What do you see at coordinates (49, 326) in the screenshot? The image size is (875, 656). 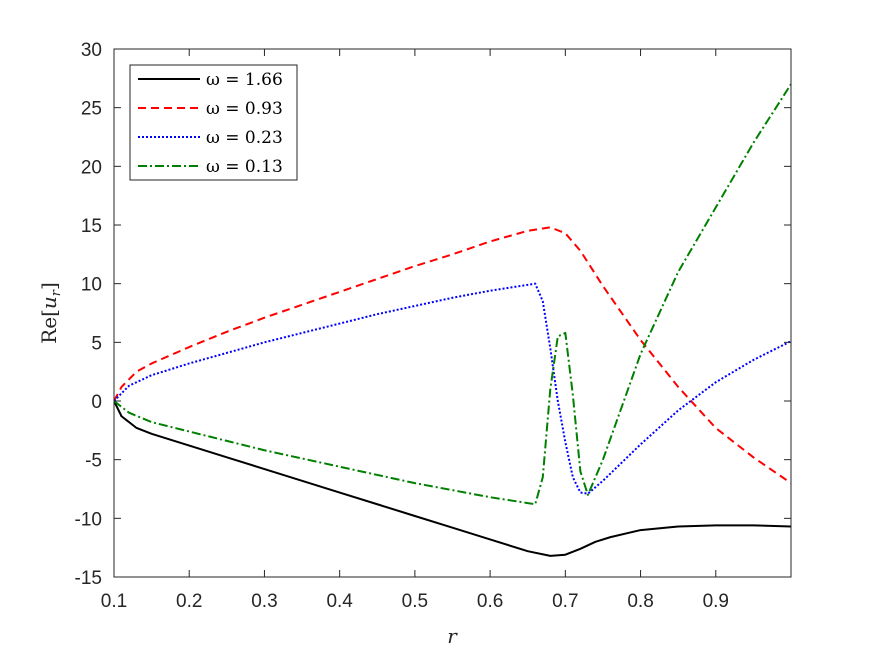 I see `y-label-prefix: Re[` at bounding box center [49, 326].